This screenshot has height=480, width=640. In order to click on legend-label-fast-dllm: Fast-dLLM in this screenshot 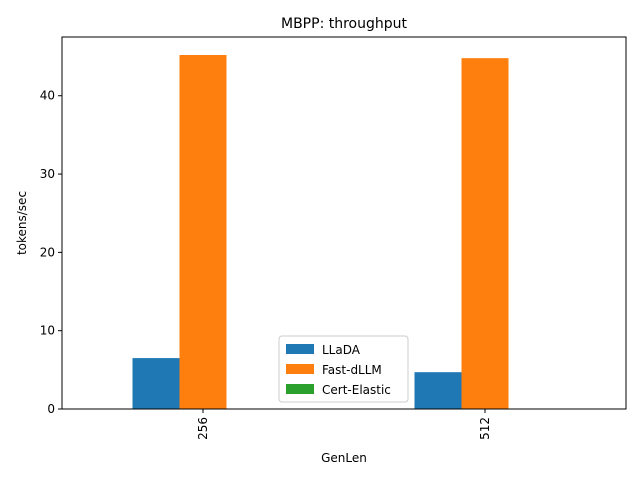, I will do `click(352, 370)`.